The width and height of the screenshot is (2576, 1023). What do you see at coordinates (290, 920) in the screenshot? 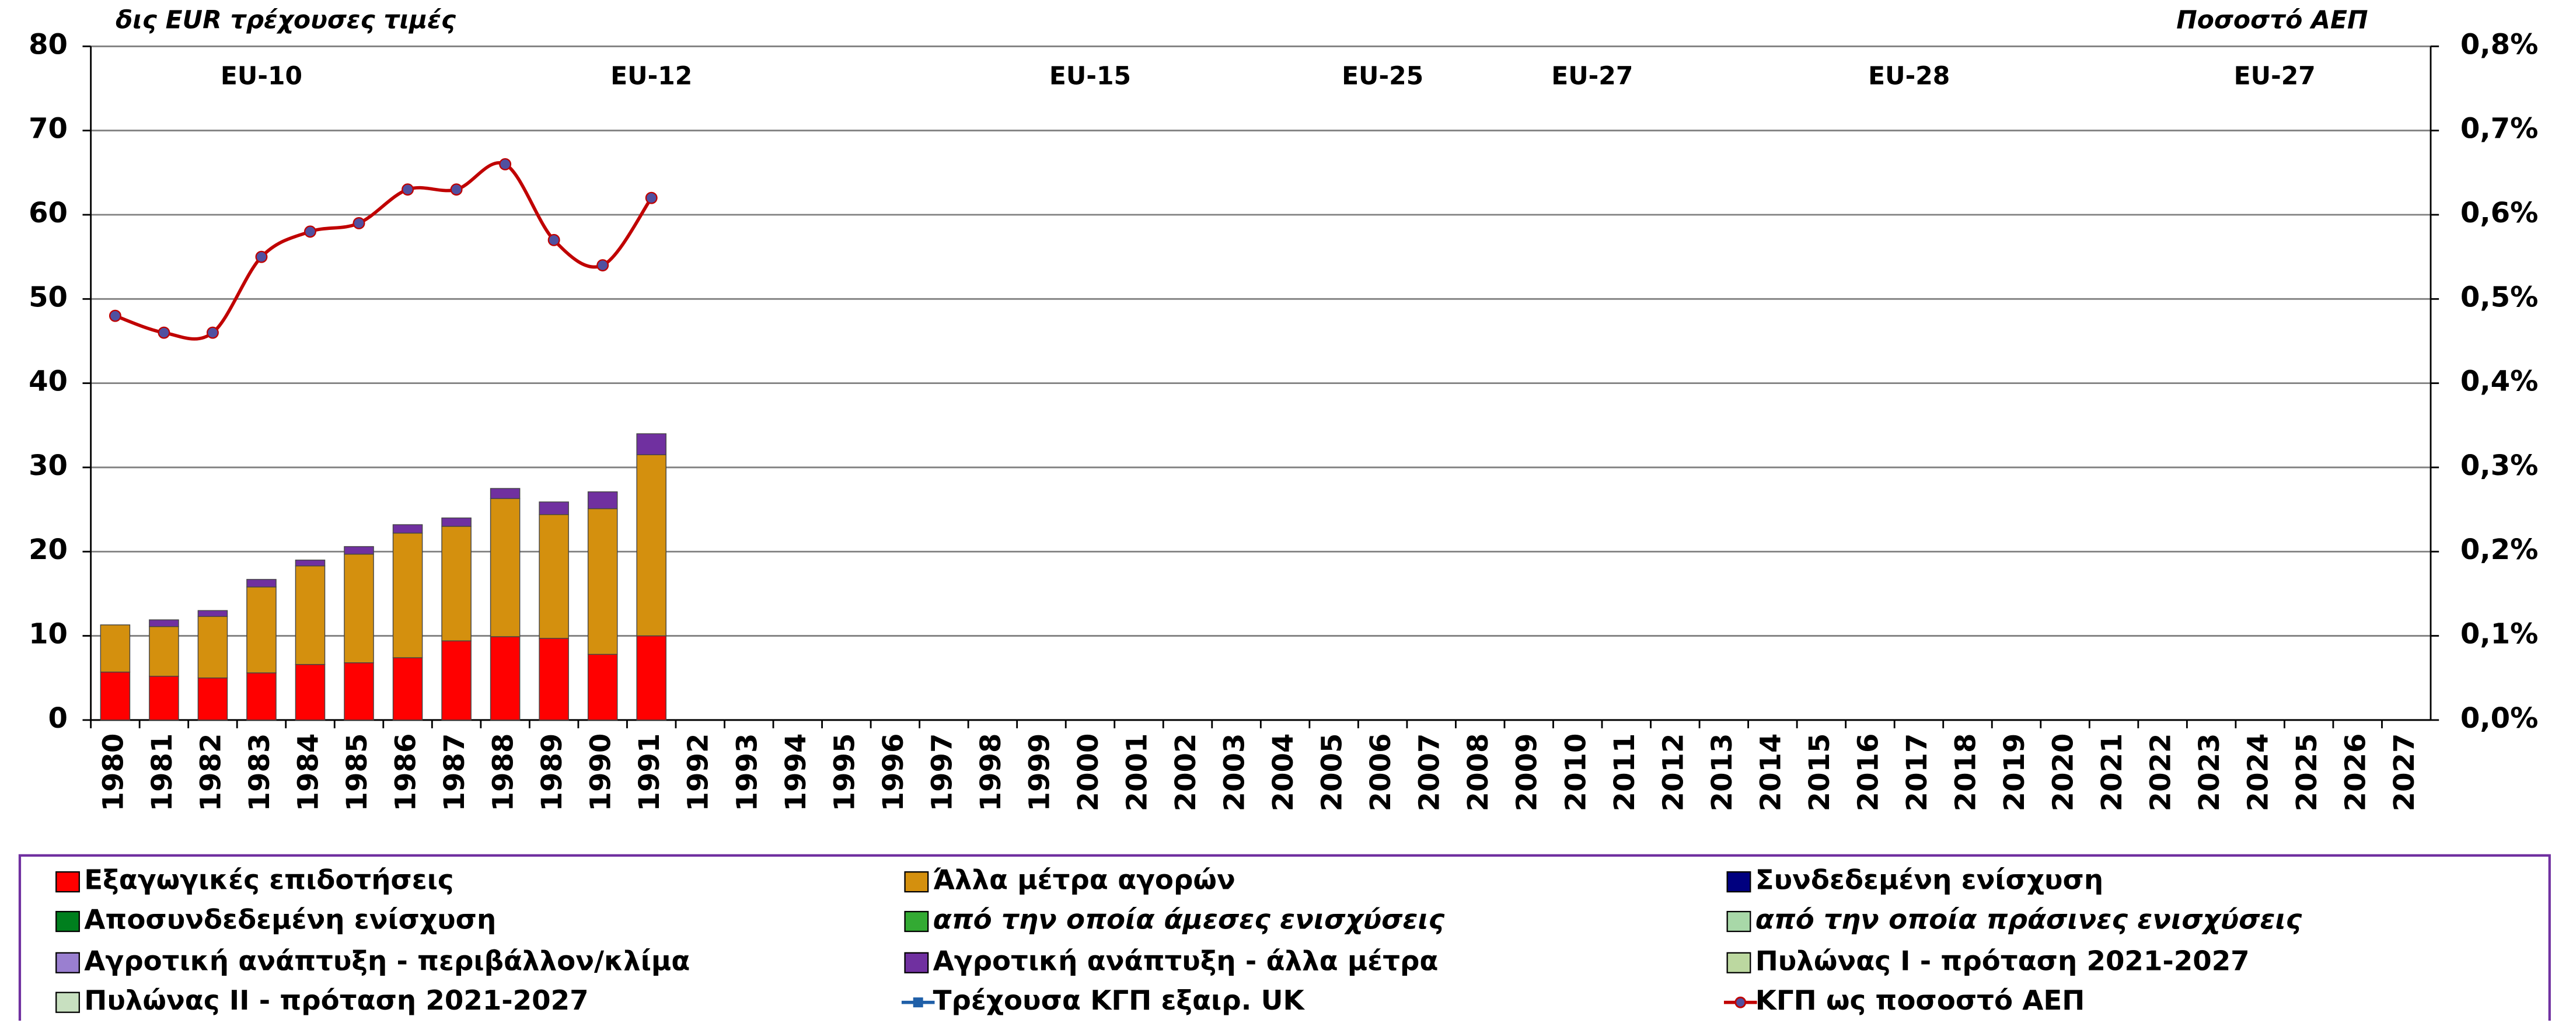
I see `legend-label: Αποσυνδεδεμένη ενίσχυση` at bounding box center [290, 920].